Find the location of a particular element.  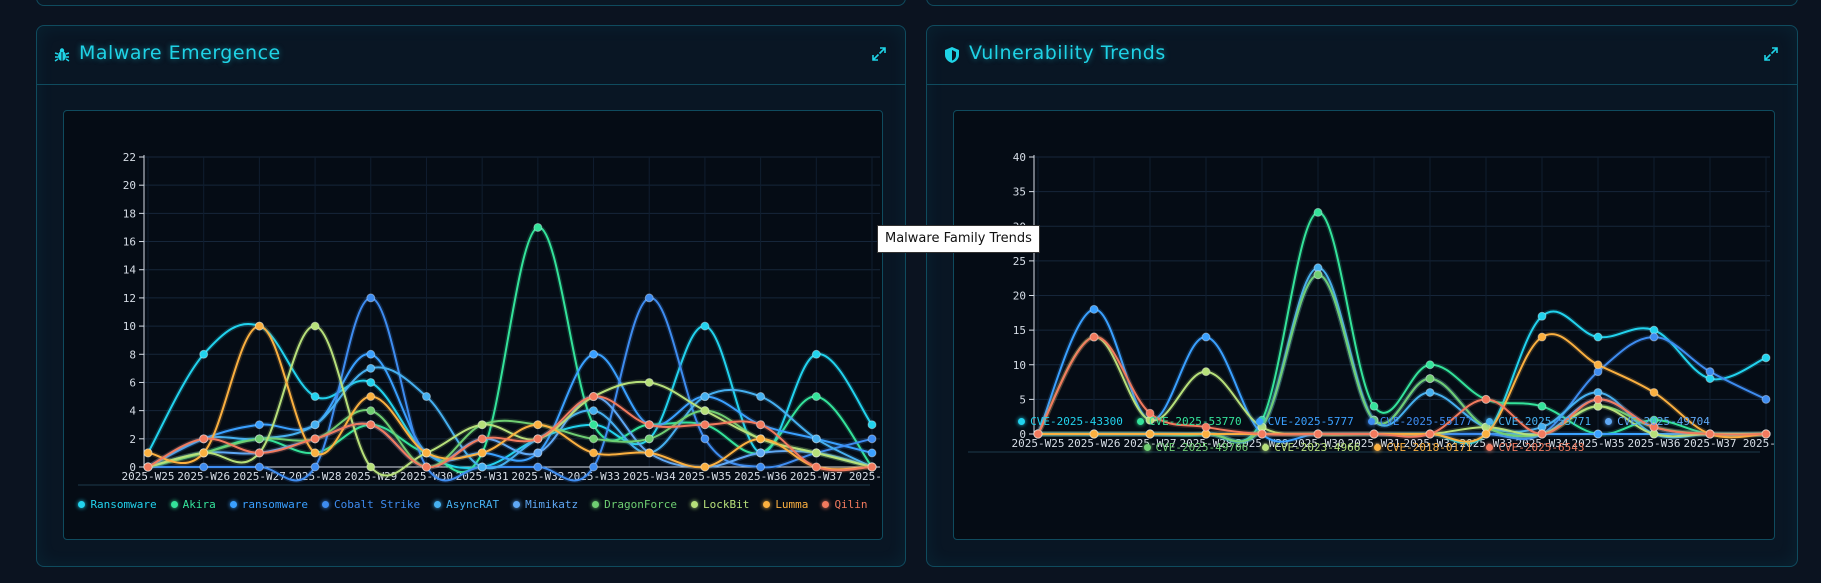

legend-item: Lumma is located at coordinates (785, 505).